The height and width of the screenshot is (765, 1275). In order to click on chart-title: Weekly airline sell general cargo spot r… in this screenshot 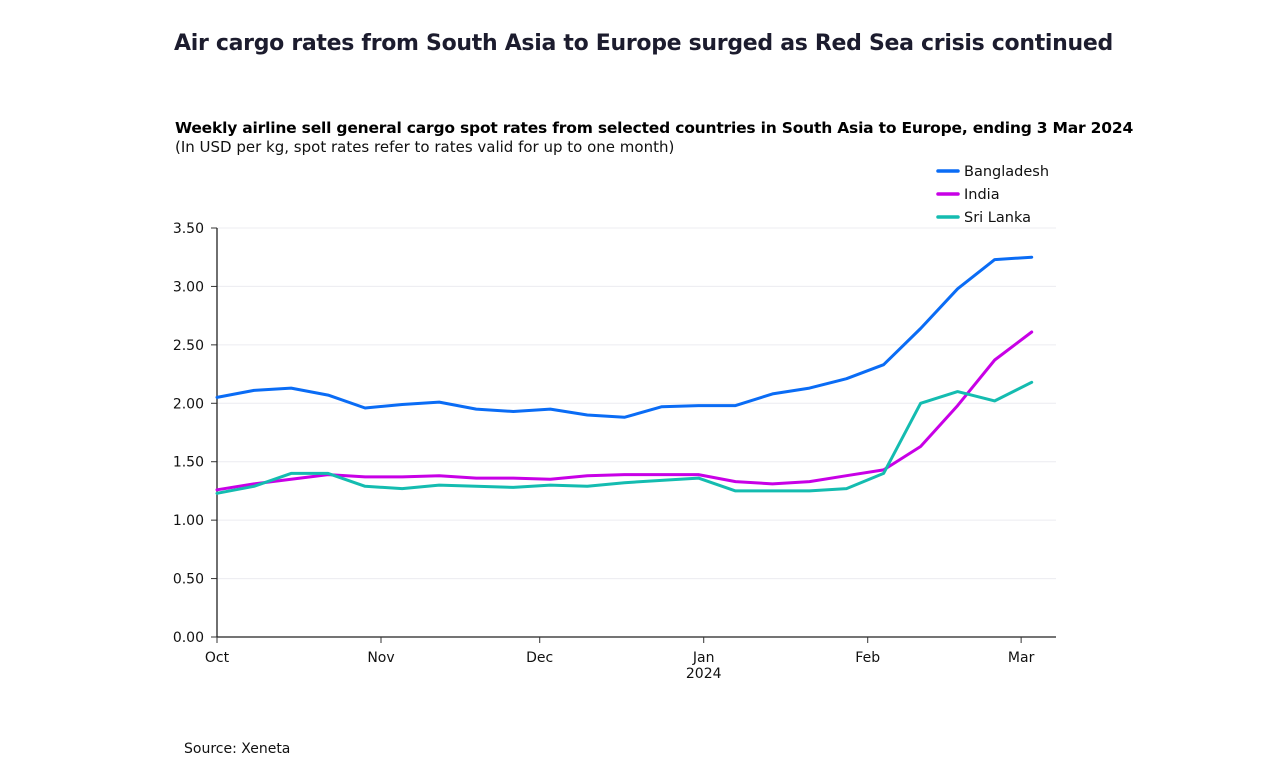, I will do `click(654, 128)`.